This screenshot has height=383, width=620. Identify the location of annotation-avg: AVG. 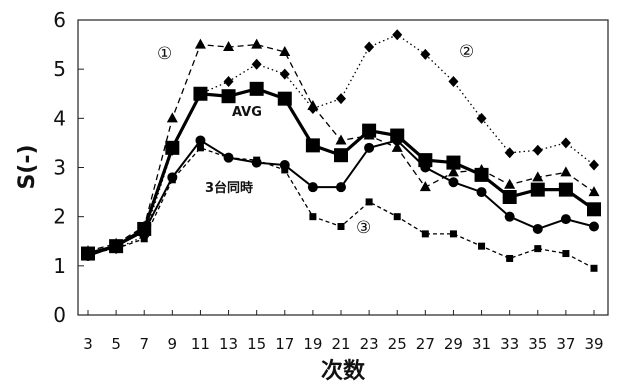
(247, 112).